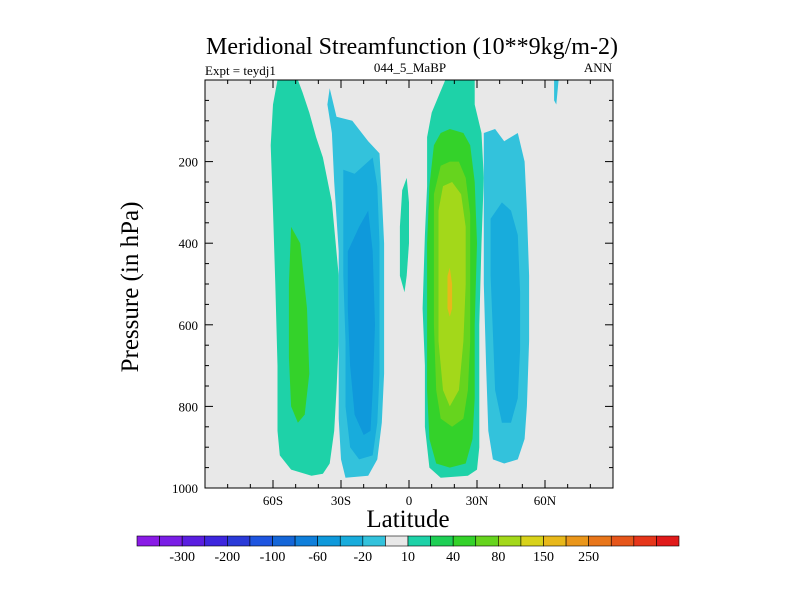  I want to click on x-tick-label: 60S, so click(273, 500).